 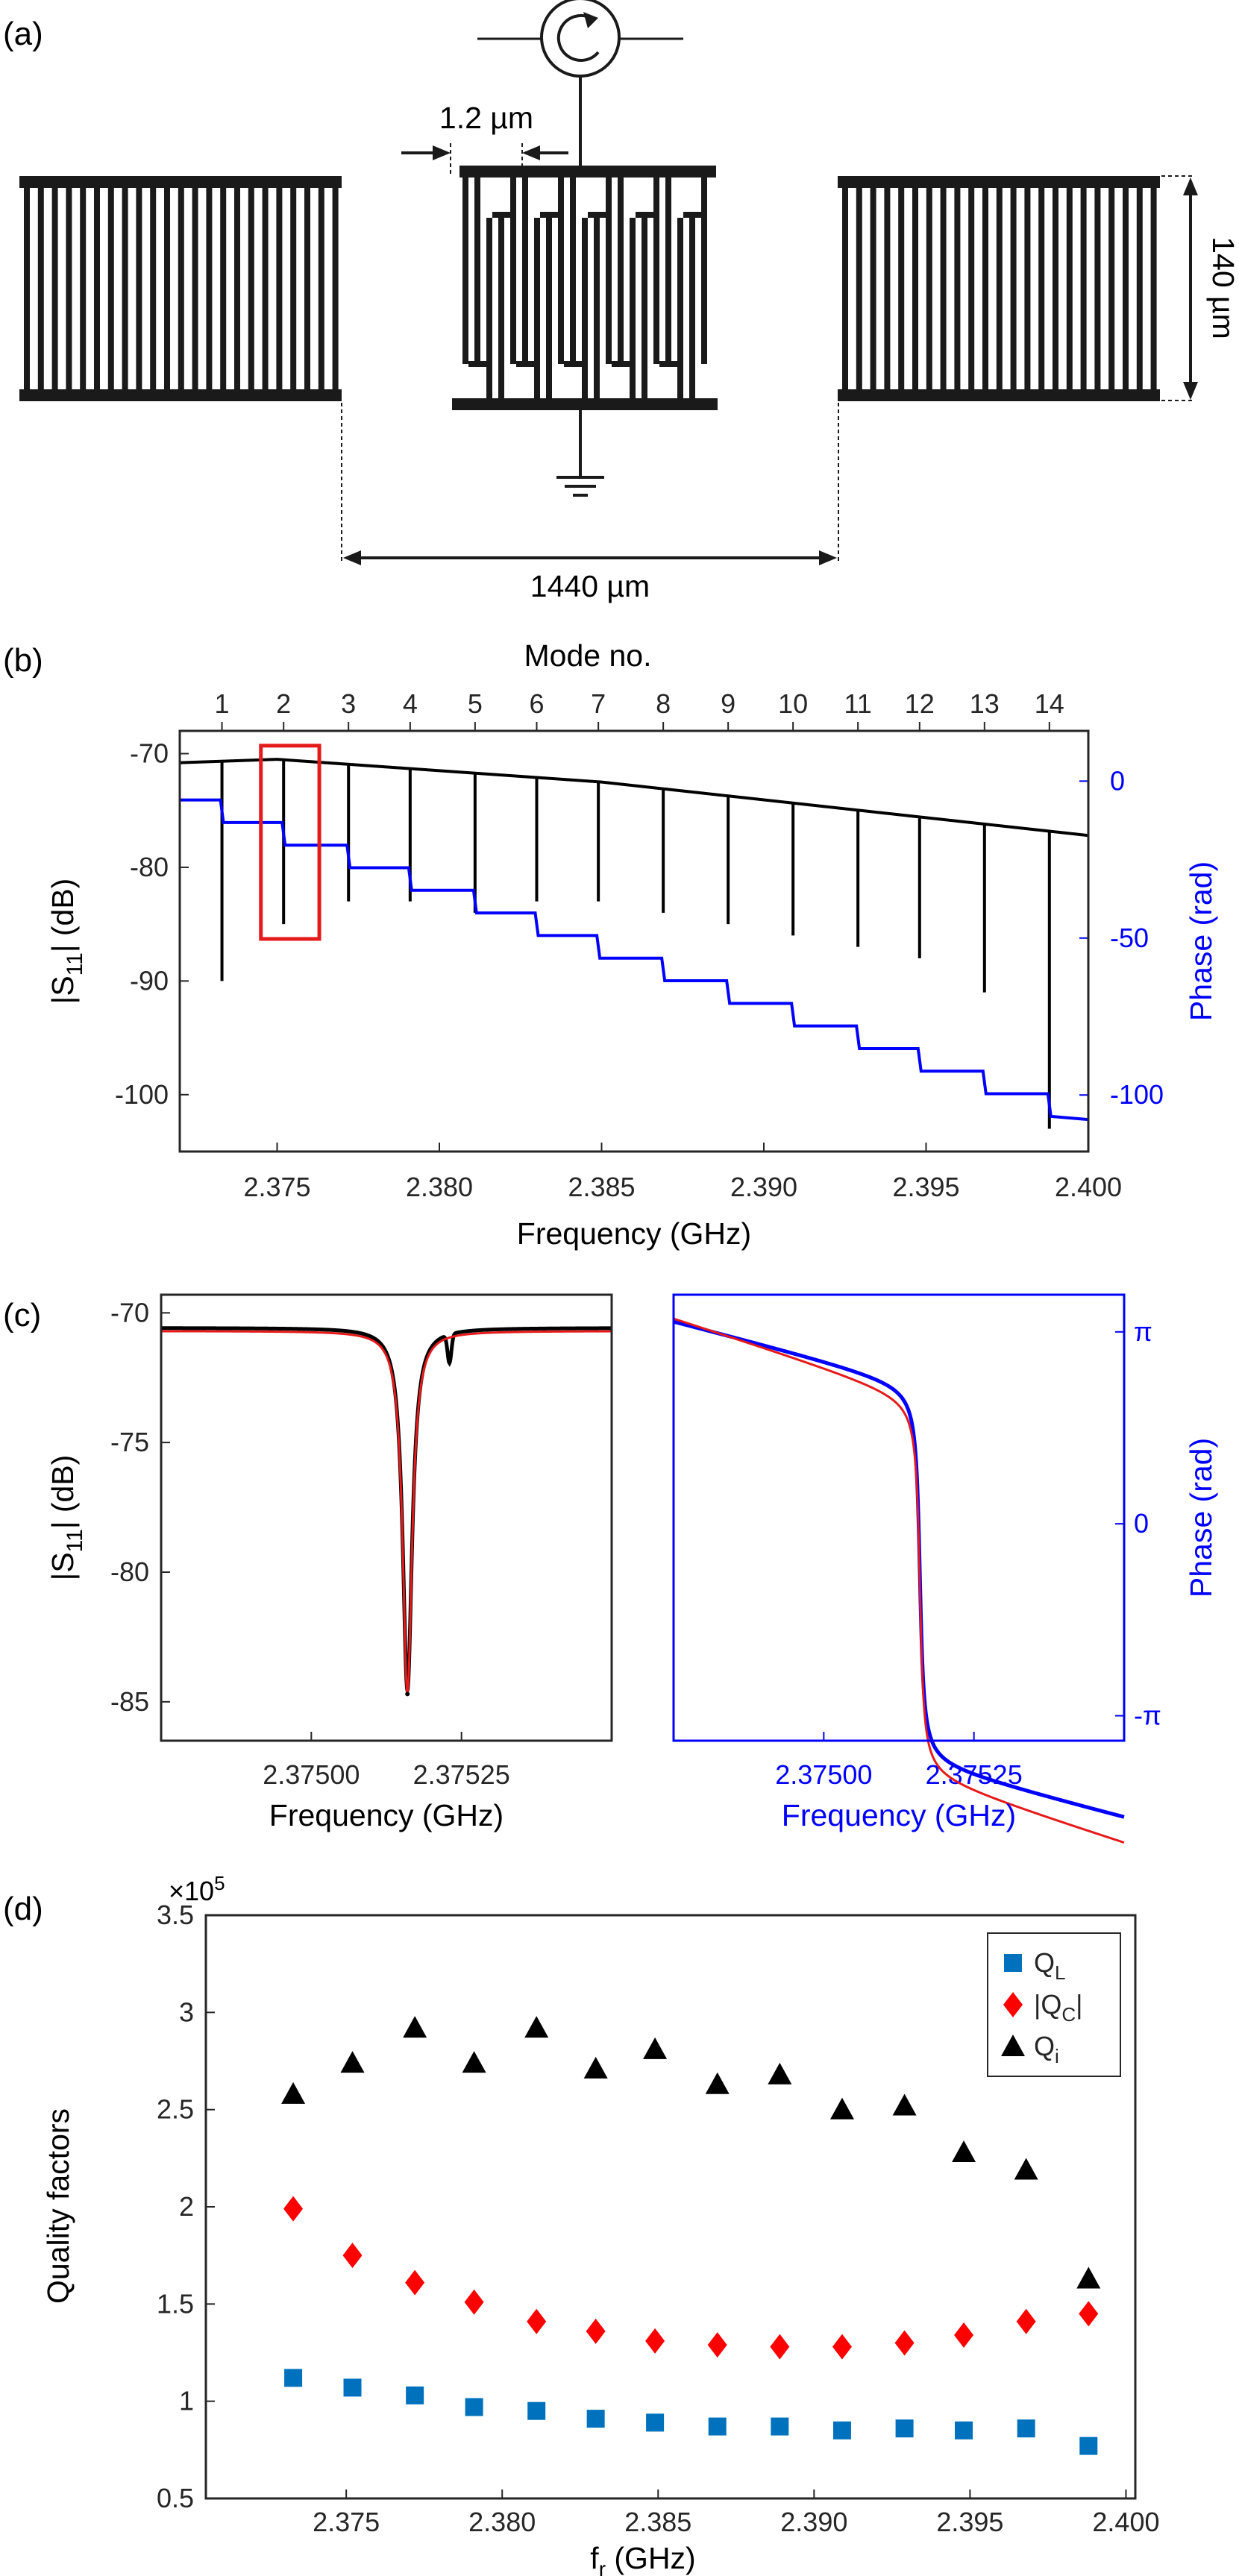 What do you see at coordinates (175, 2304) in the screenshot?
I see `y-tick-label: 1.5` at bounding box center [175, 2304].